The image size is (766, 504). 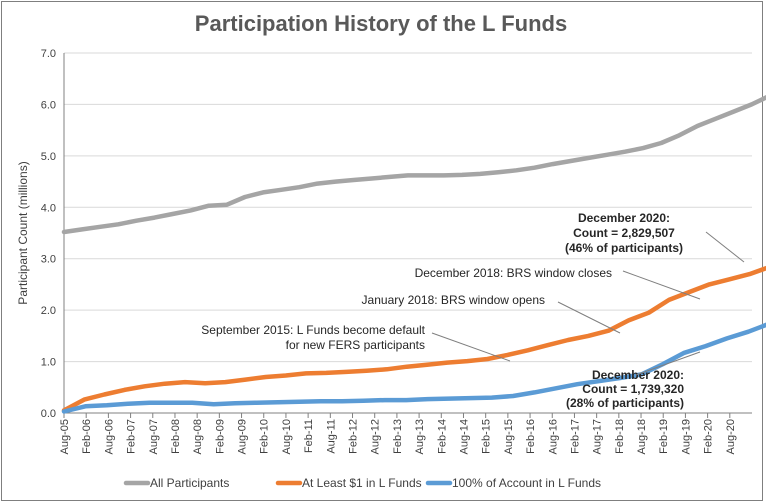 What do you see at coordinates (313, 330) in the screenshot?
I see `annotation-sep2015: September 2015: L Funds become default` at bounding box center [313, 330].